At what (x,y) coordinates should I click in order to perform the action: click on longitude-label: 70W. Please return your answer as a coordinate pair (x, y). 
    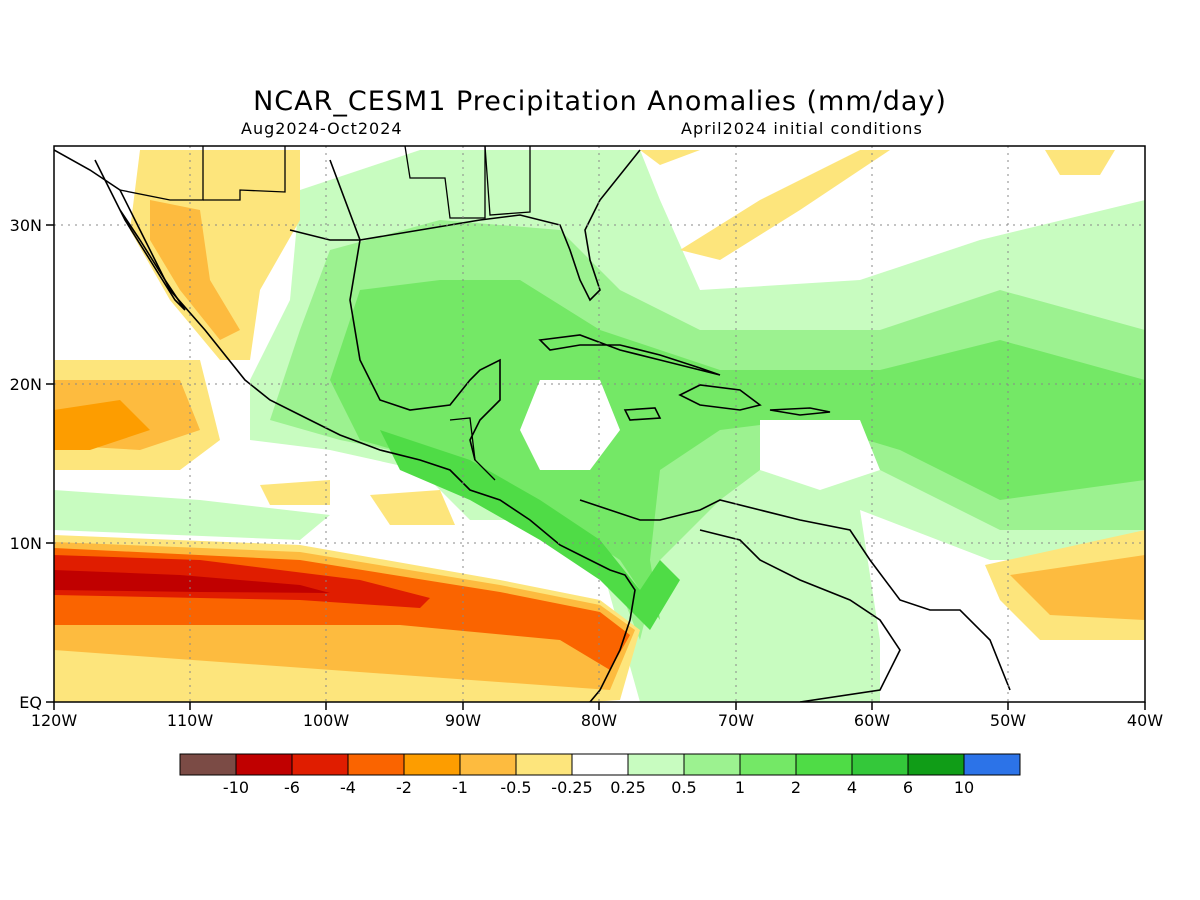
    Looking at the image, I should click on (736, 720).